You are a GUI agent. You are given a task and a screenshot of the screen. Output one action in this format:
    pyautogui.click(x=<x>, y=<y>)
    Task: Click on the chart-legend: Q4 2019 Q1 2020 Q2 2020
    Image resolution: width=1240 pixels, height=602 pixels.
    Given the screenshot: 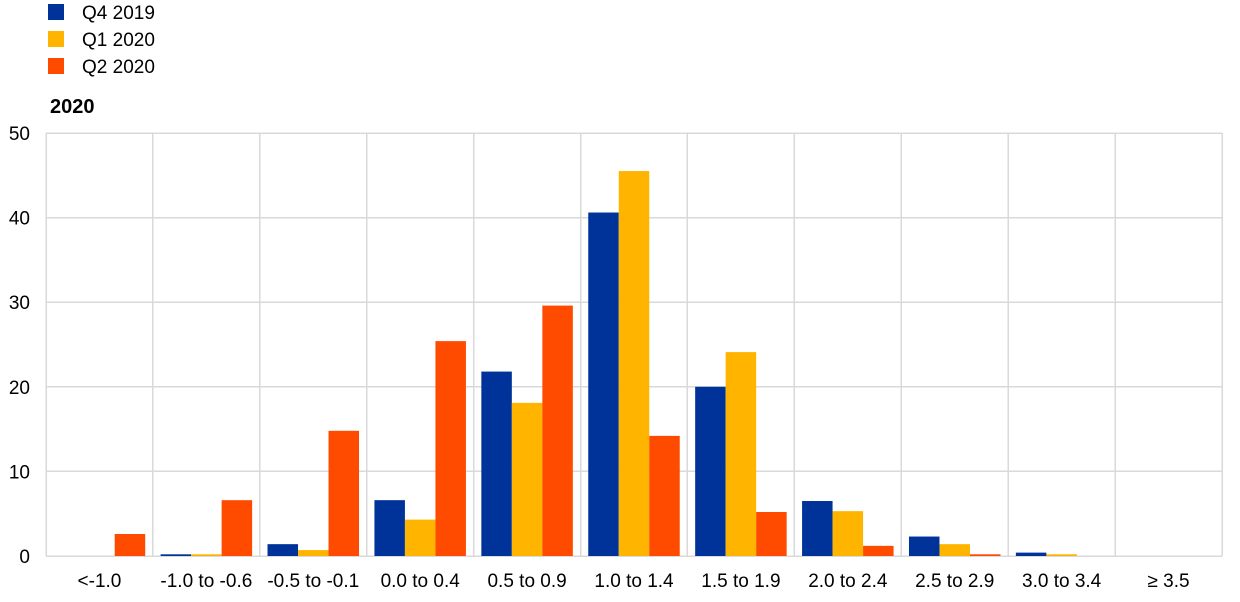 What is the action you would take?
    pyautogui.click(x=101, y=40)
    